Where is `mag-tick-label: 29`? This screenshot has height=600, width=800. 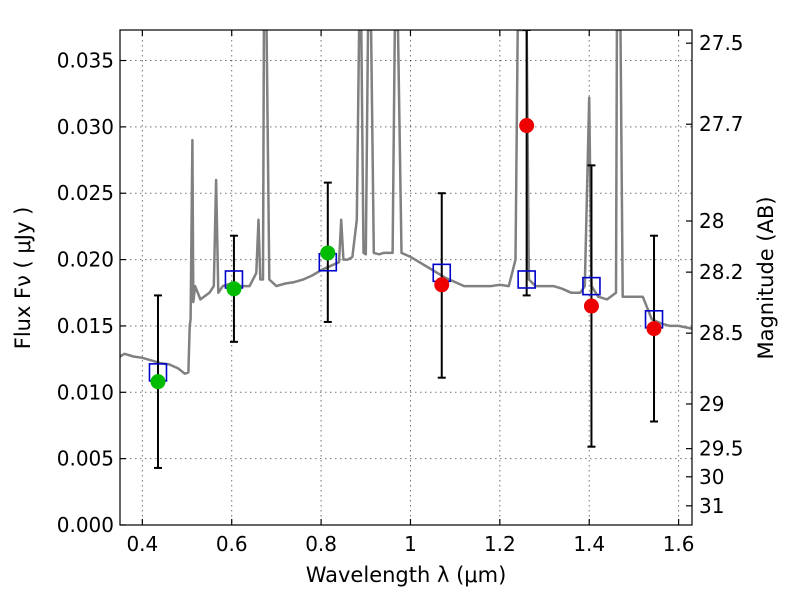
mag-tick-label: 29 is located at coordinates (711, 404).